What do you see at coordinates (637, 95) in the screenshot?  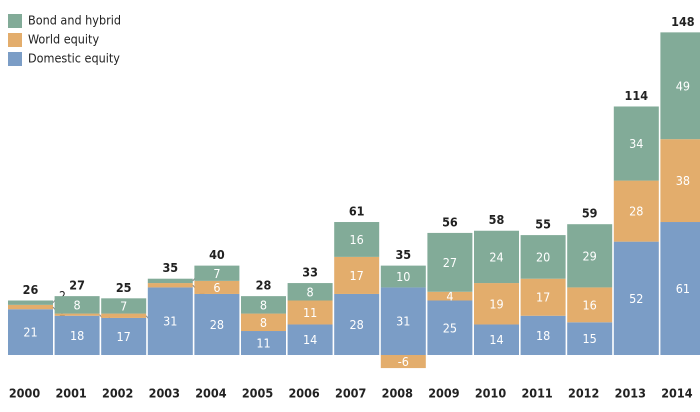 I see `total-label: 114` at bounding box center [637, 95].